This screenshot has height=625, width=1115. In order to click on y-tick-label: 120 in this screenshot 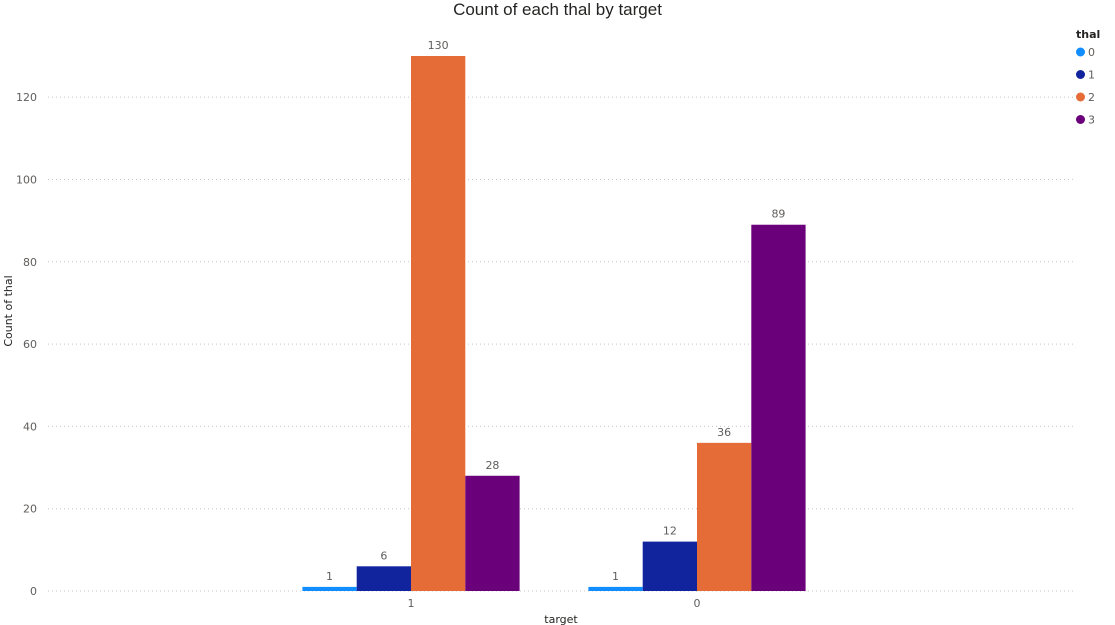, I will do `click(26, 97)`.